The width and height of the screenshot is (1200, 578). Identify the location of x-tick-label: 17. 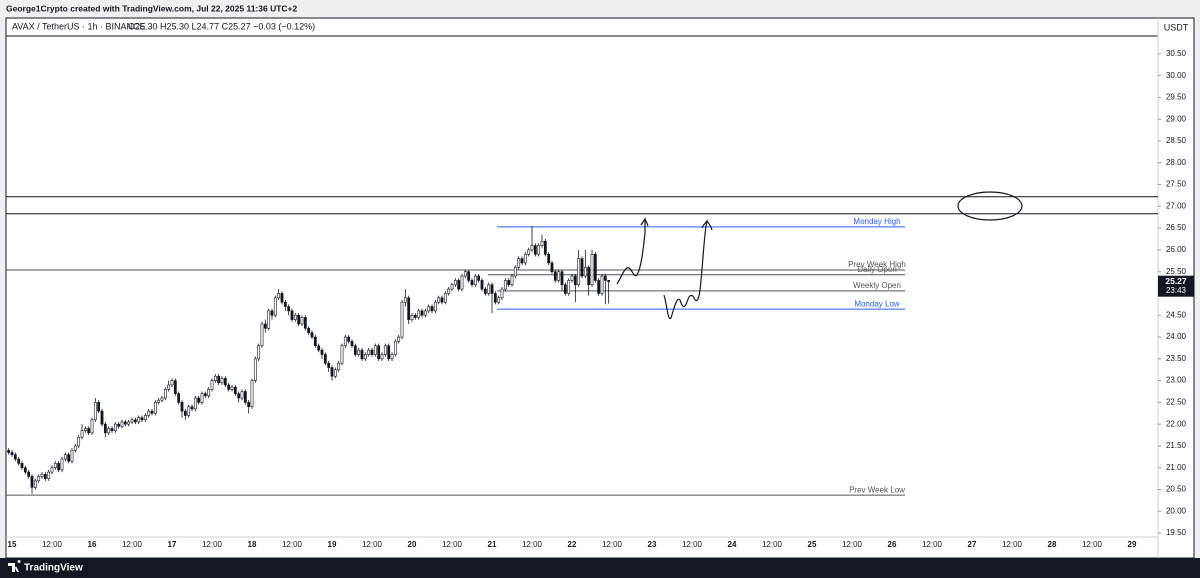
(172, 544).